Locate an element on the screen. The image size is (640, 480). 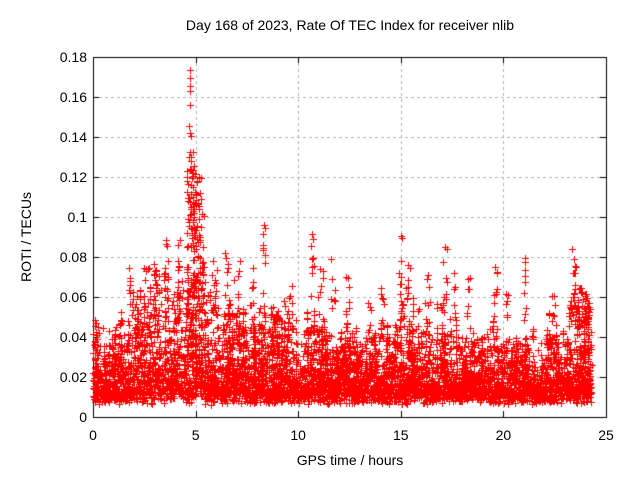
x-axis-label: GPS time / hours is located at coordinates (350, 460).